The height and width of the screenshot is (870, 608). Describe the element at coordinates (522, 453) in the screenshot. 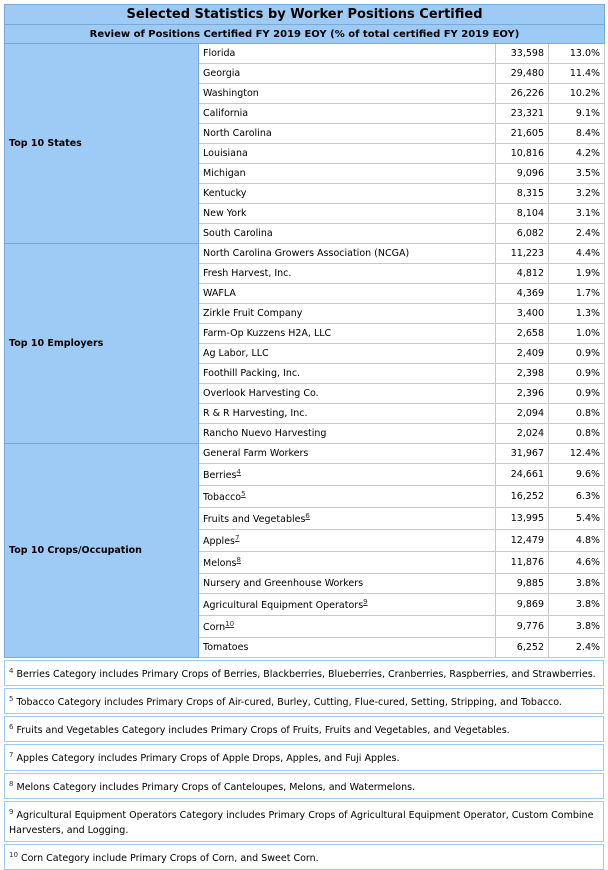

I see `count: 31,967` at that location.